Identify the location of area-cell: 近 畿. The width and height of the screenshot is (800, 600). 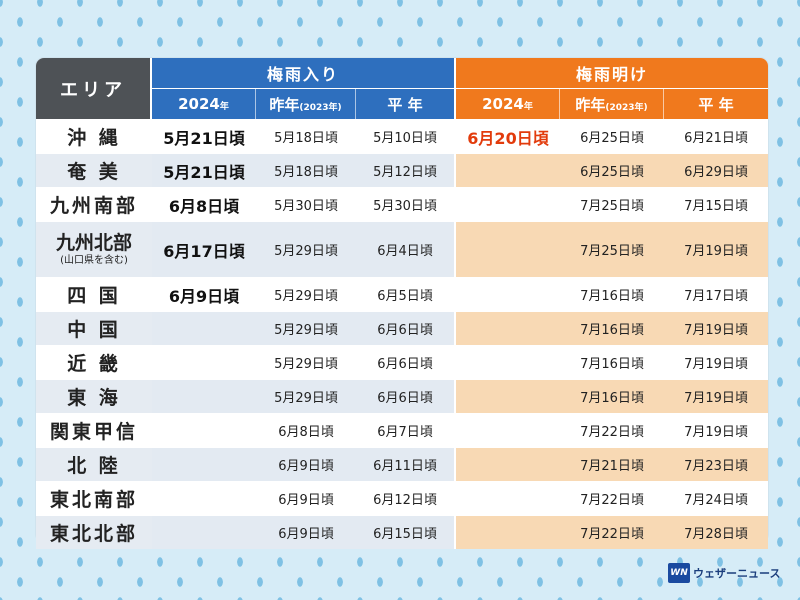
(94, 362).